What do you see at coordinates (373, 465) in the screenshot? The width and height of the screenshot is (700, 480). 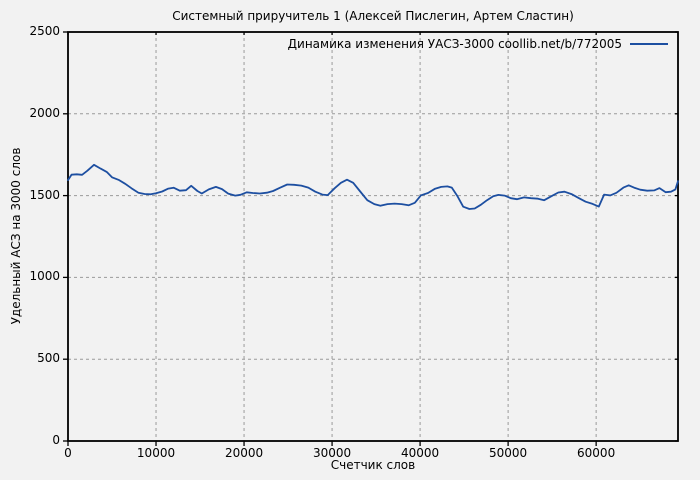 I see `x-axis-label: Счетчик слов` at bounding box center [373, 465].